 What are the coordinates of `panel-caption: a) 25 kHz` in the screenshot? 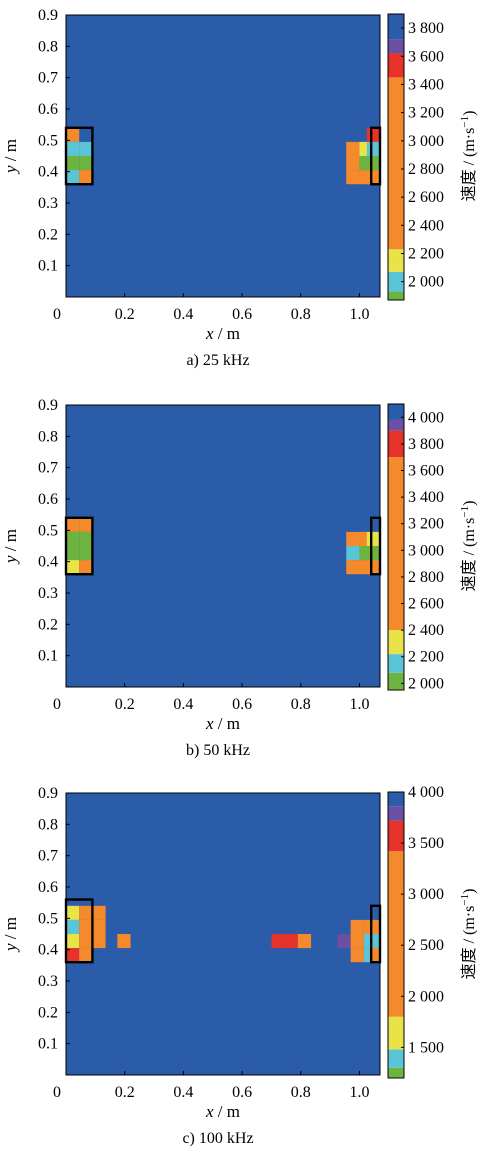 It's located at (217, 360).